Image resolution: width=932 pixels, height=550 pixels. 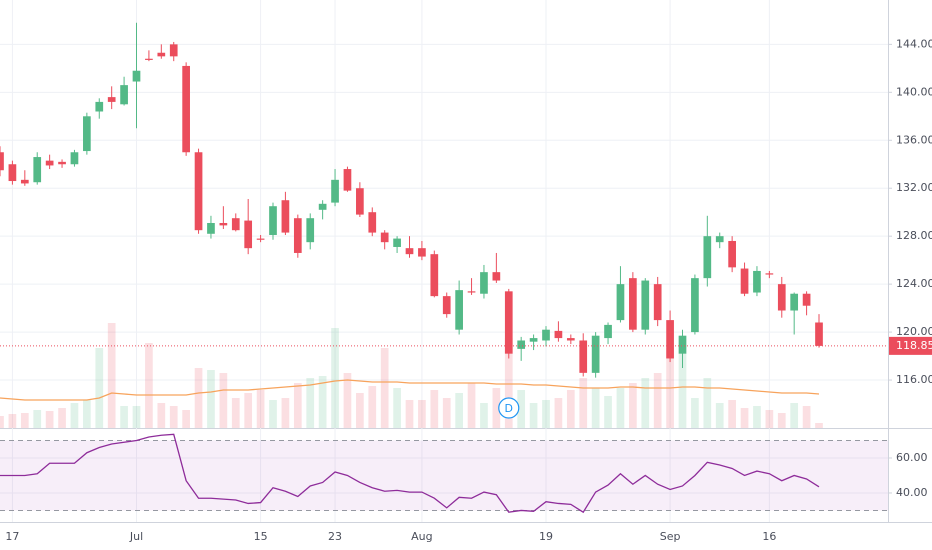 I want to click on y-tick-label: 136.00, so click(x=914, y=139).